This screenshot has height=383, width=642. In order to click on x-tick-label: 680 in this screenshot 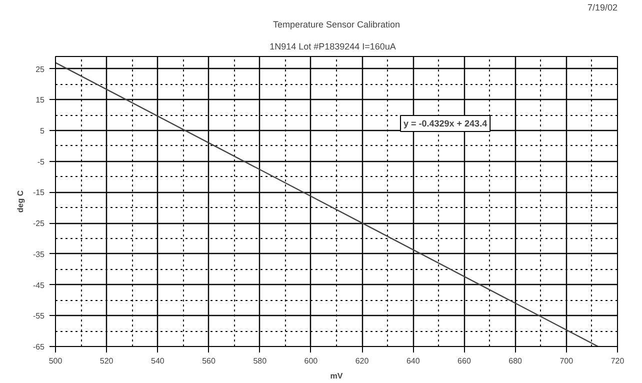, I will do `click(515, 361)`.